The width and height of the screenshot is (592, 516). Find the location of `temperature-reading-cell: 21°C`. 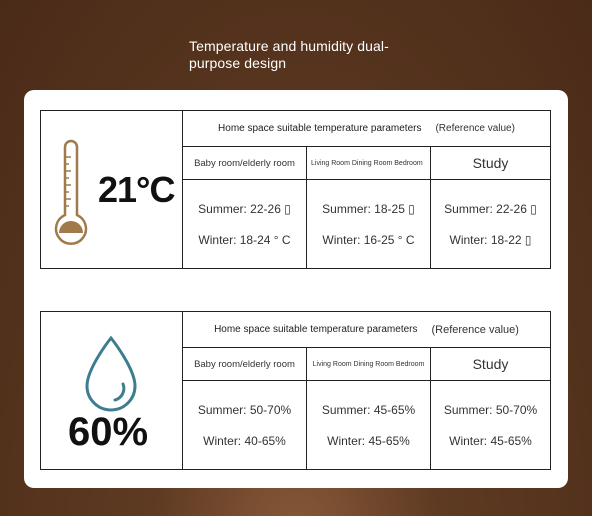

temperature-reading-cell: 21°C is located at coordinates (112, 189).